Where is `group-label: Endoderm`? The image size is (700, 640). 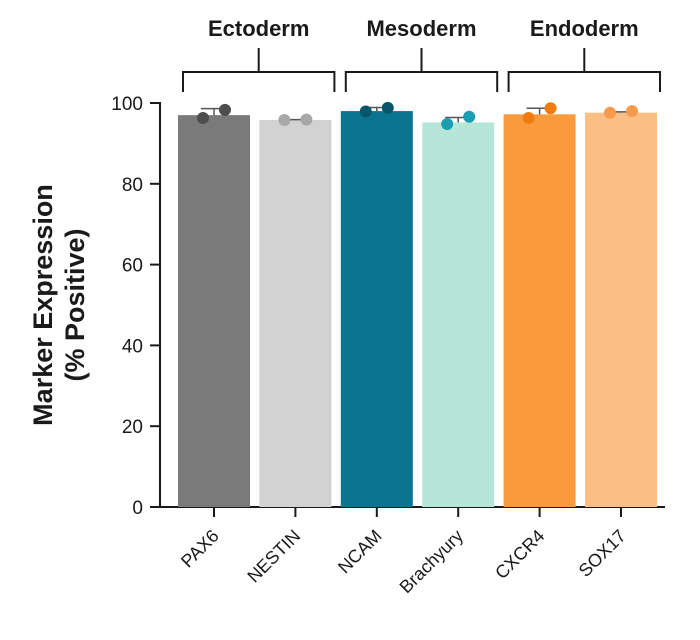 group-label: Endoderm is located at coordinates (584, 28).